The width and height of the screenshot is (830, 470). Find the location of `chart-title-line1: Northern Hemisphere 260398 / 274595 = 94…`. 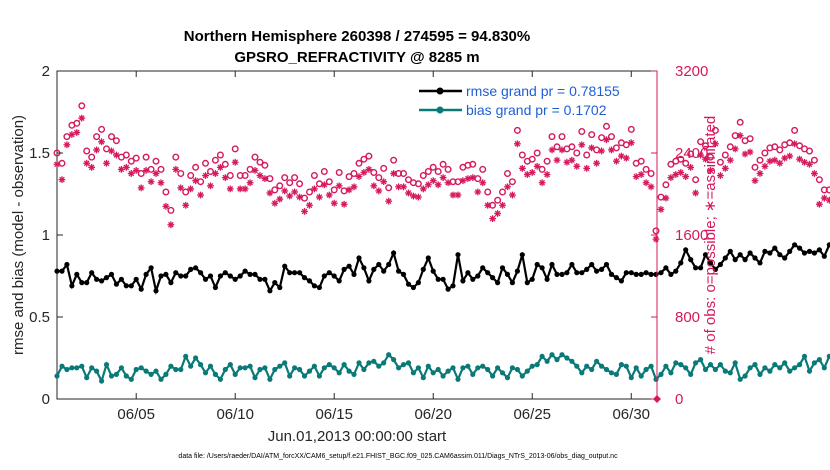

chart-title-line1: Northern Hemisphere 260398 / 274595 = 94… is located at coordinates (357, 36).